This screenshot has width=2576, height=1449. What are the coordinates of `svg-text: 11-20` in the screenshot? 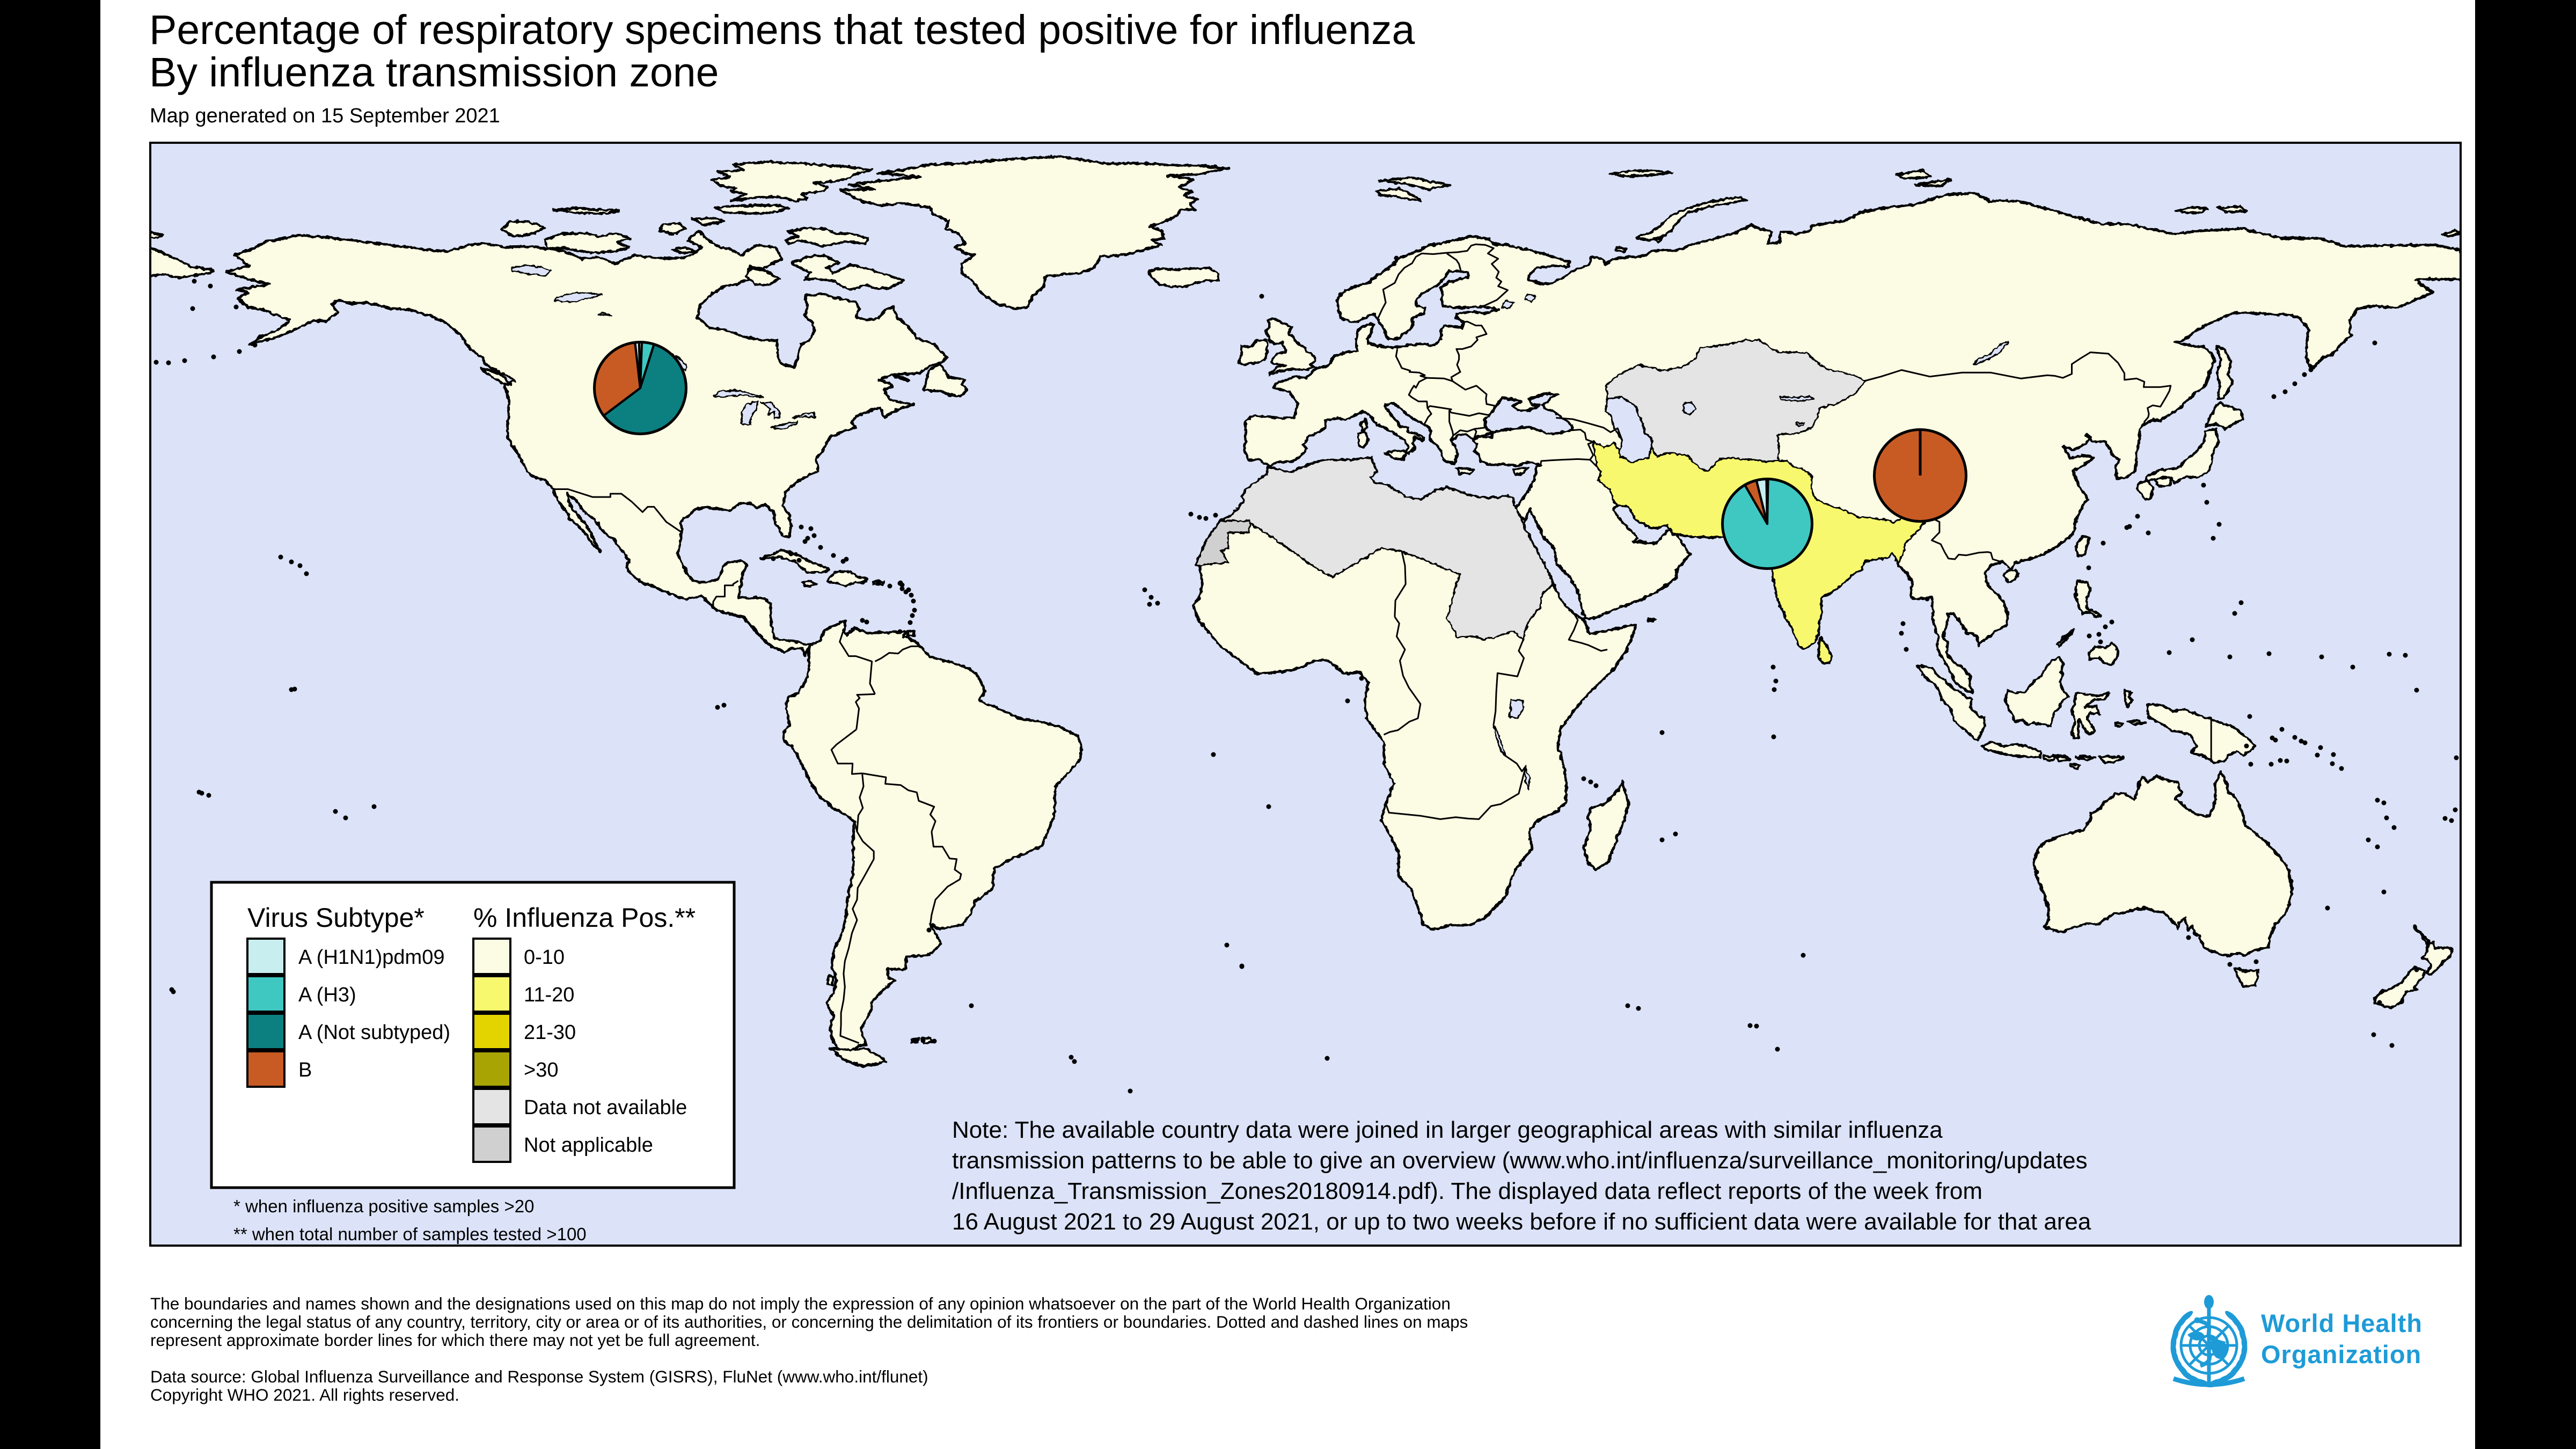 It's located at (549, 995).